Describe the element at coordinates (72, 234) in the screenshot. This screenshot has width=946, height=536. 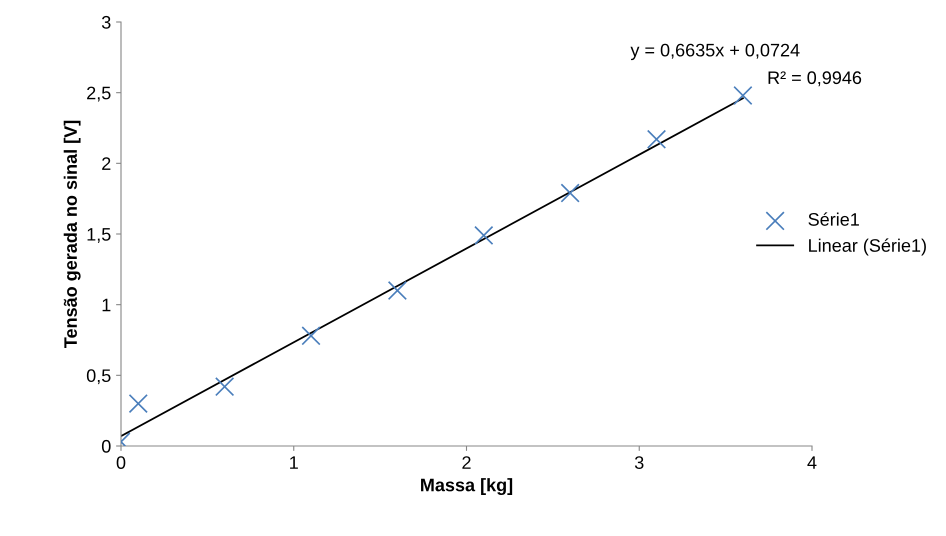
I see `y-axis-title: Tensão gerada no sinal [V]` at that location.